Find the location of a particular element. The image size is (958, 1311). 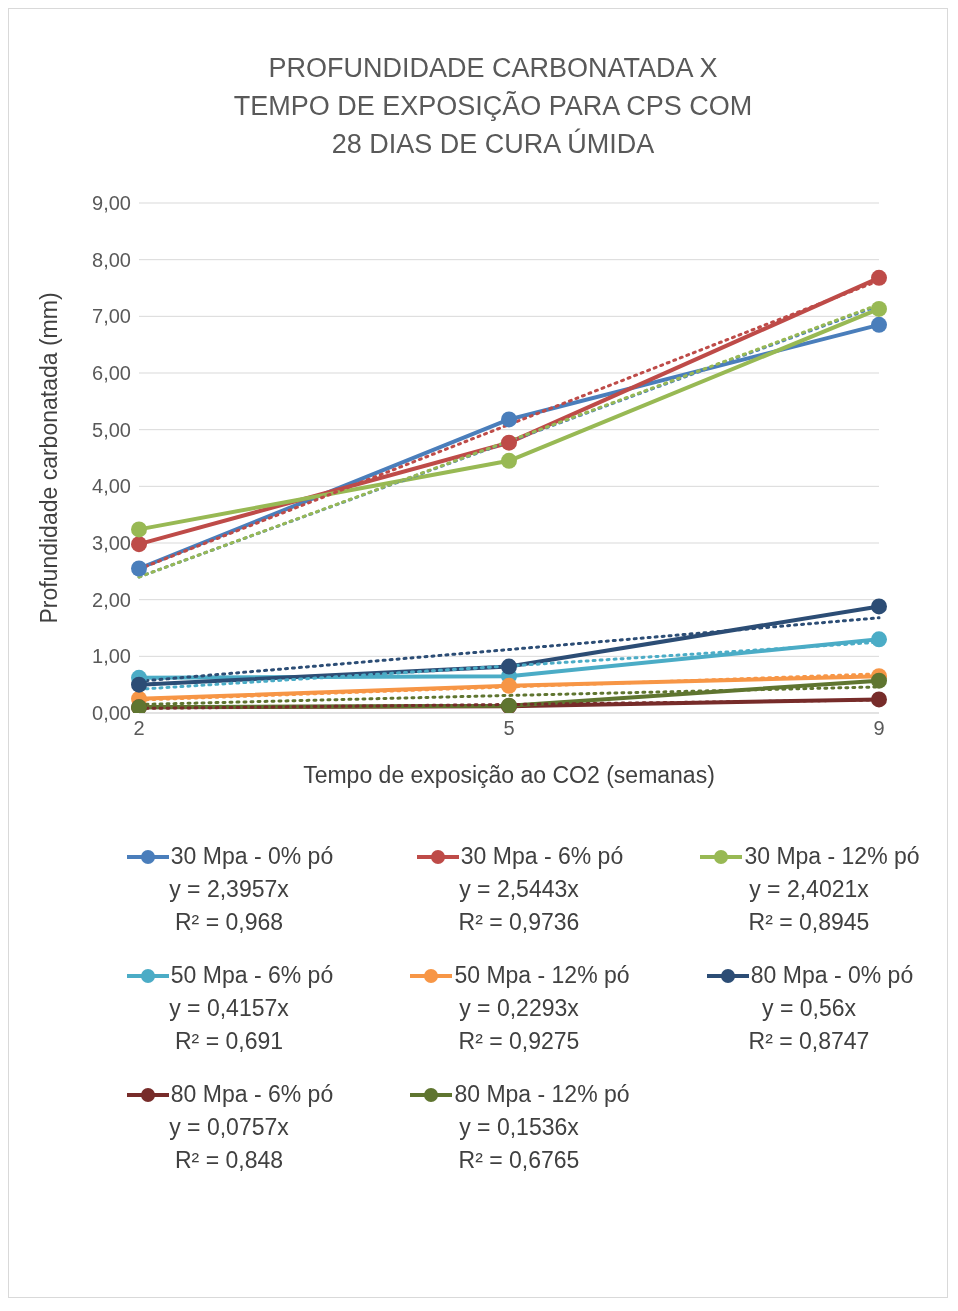

y-tick-label: 8,00 is located at coordinates (111, 259).